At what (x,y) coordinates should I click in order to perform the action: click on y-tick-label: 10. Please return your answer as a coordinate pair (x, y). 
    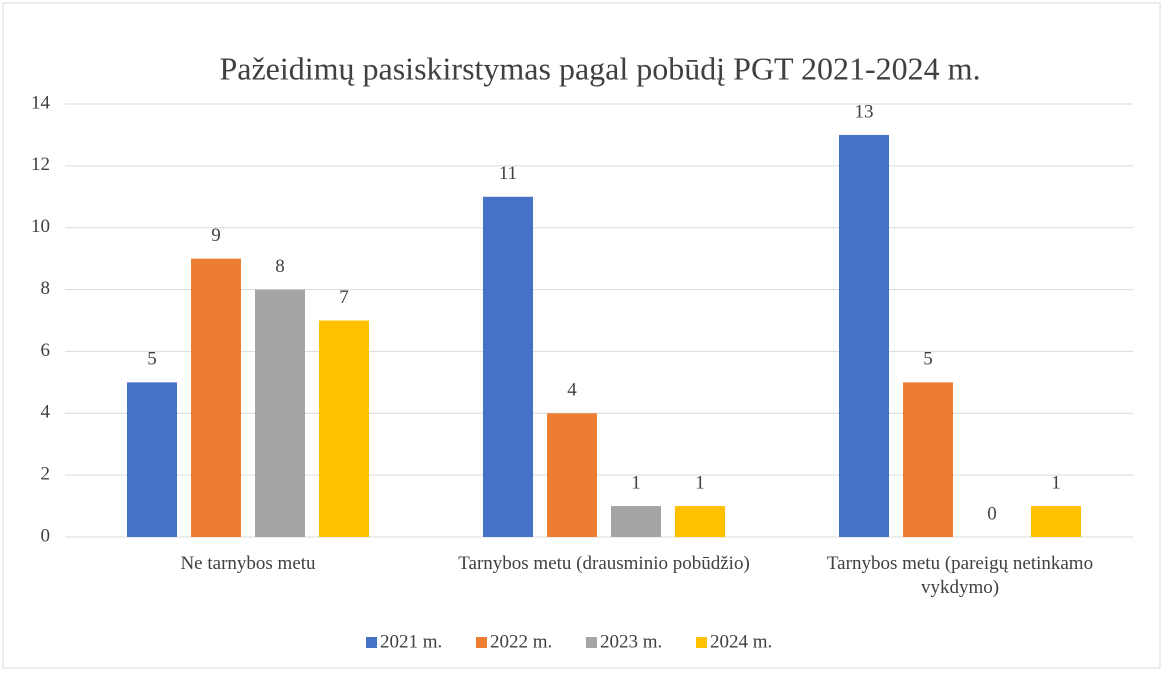
    Looking at the image, I should click on (40, 226).